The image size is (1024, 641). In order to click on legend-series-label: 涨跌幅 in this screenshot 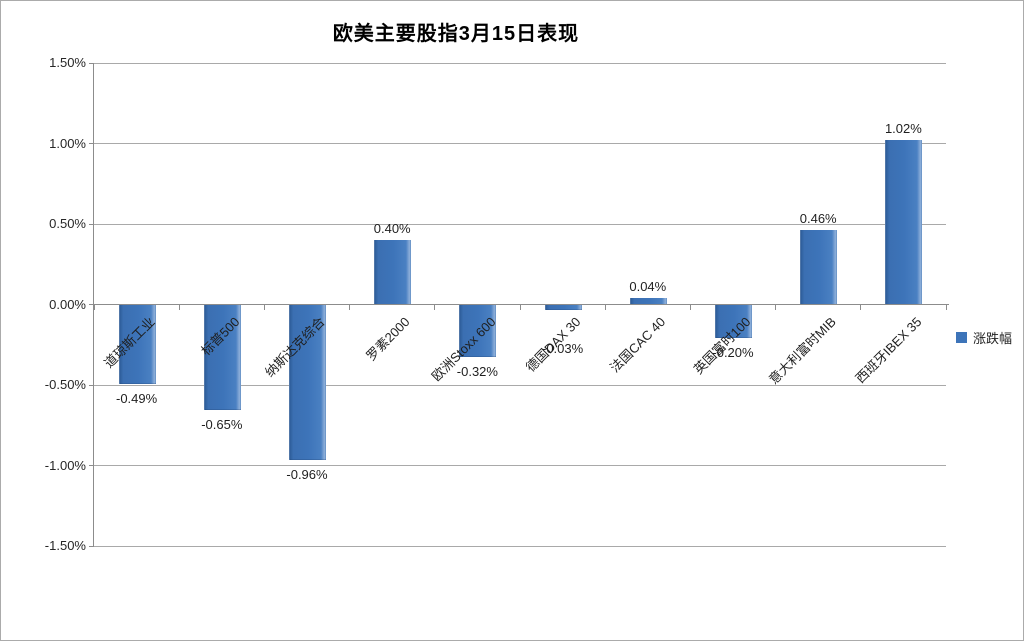, I will do `click(993, 338)`.